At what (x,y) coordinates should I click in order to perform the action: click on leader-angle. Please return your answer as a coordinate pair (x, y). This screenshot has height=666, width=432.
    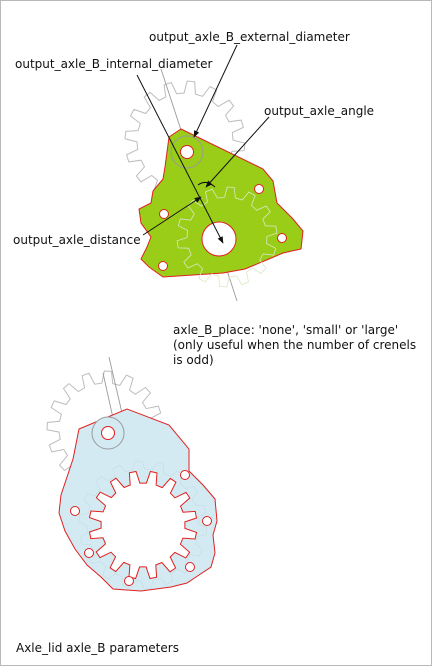
    Looking at the image, I should click on (237, 152).